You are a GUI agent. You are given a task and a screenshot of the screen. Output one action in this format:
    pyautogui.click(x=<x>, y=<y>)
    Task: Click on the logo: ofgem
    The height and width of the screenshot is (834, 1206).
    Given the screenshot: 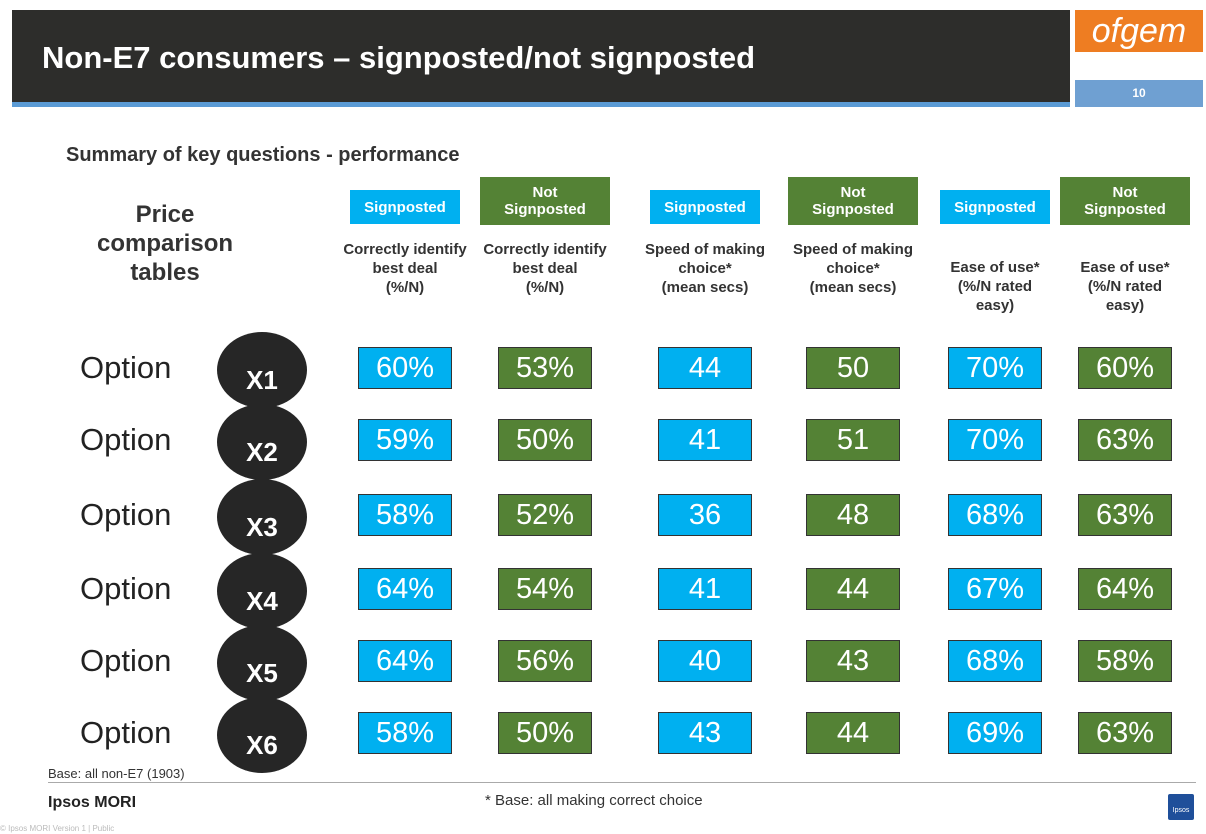 What is the action you would take?
    pyautogui.click(x=1139, y=31)
    